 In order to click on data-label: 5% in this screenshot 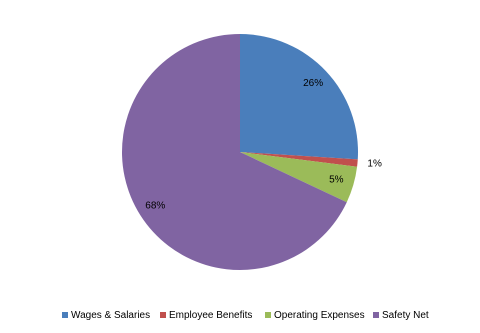, I will do `click(336, 180)`.